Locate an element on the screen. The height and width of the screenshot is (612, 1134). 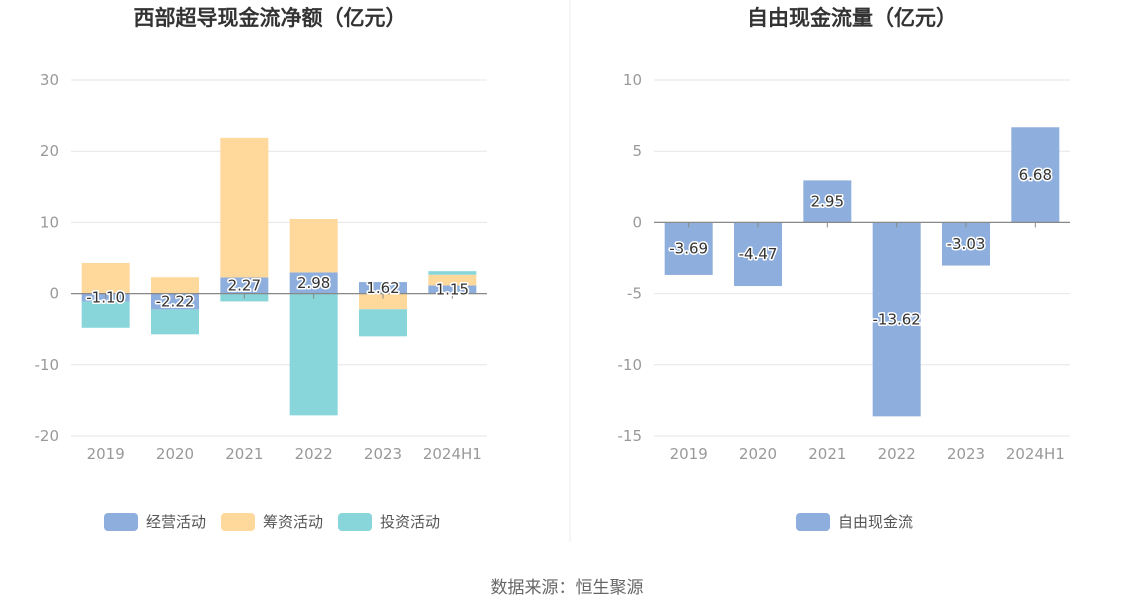
data-label: -3.03 is located at coordinates (966, 244).